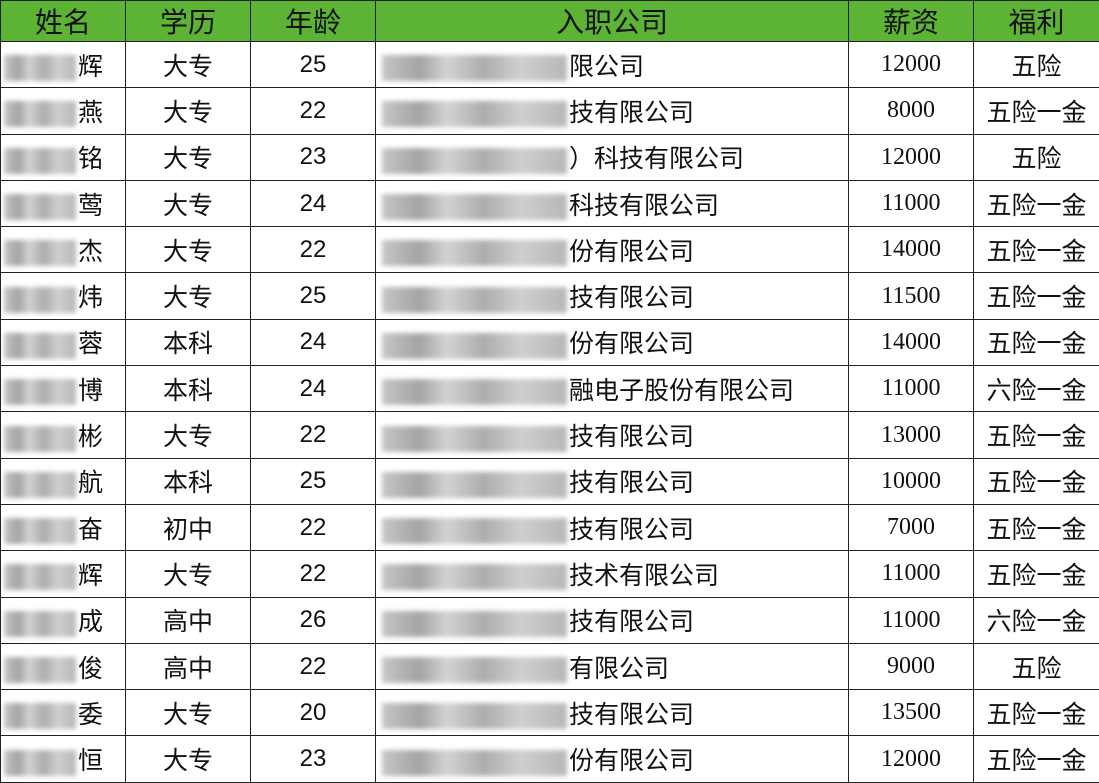 The image size is (1099, 783). What do you see at coordinates (188, 527) in the screenshot?
I see `cell-education: 初中` at bounding box center [188, 527].